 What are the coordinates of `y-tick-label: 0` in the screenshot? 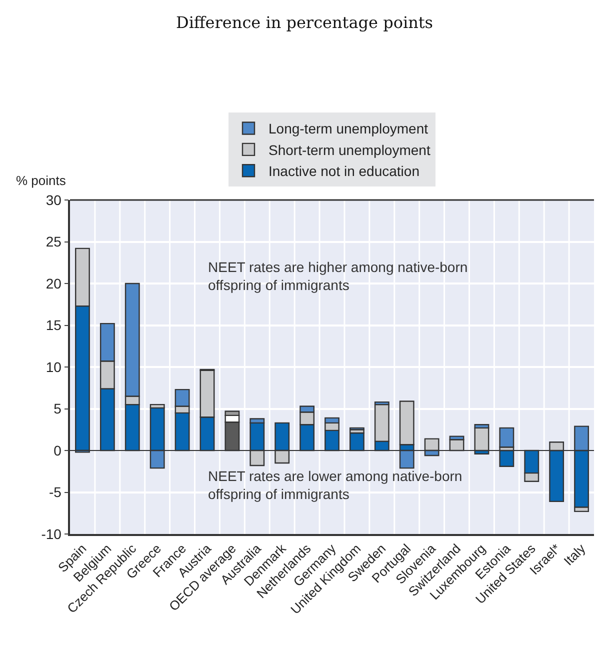 It's located at (58, 450).